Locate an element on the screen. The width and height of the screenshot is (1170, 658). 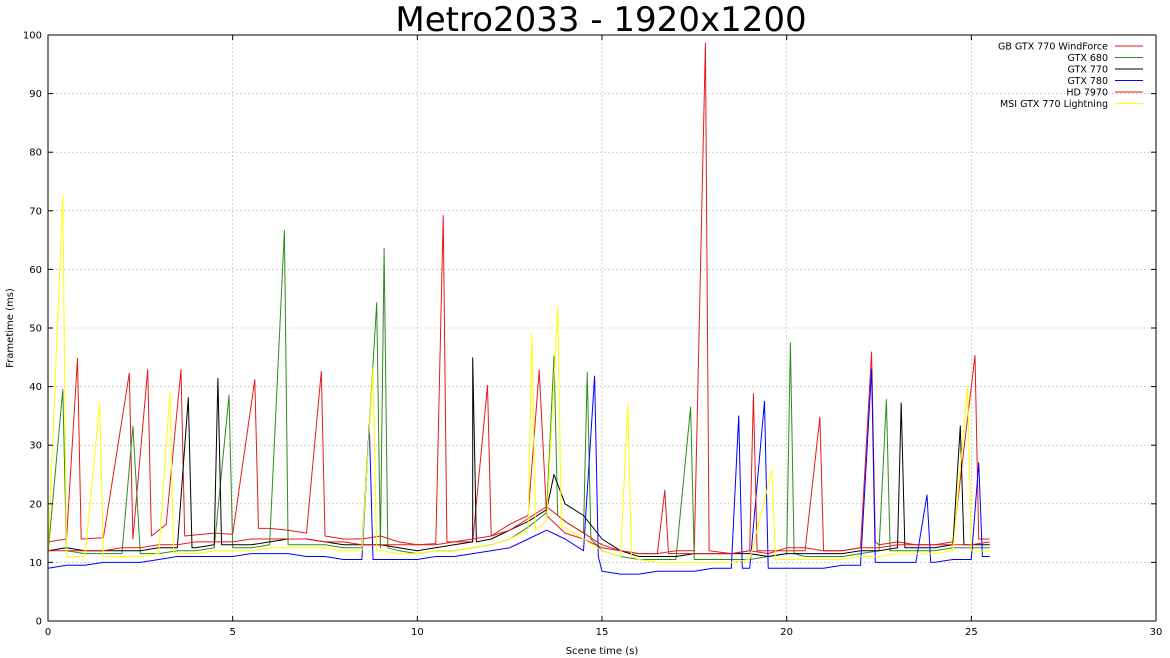
legend-label: GB GTX 770 WindForce is located at coordinates (1053, 47).